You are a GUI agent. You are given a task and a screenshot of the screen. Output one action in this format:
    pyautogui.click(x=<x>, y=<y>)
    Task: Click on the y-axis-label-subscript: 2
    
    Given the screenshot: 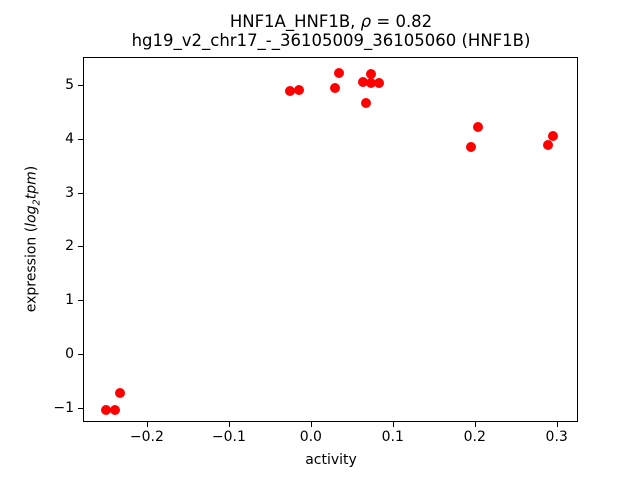 What is the action you would take?
    pyautogui.click(x=37, y=202)
    